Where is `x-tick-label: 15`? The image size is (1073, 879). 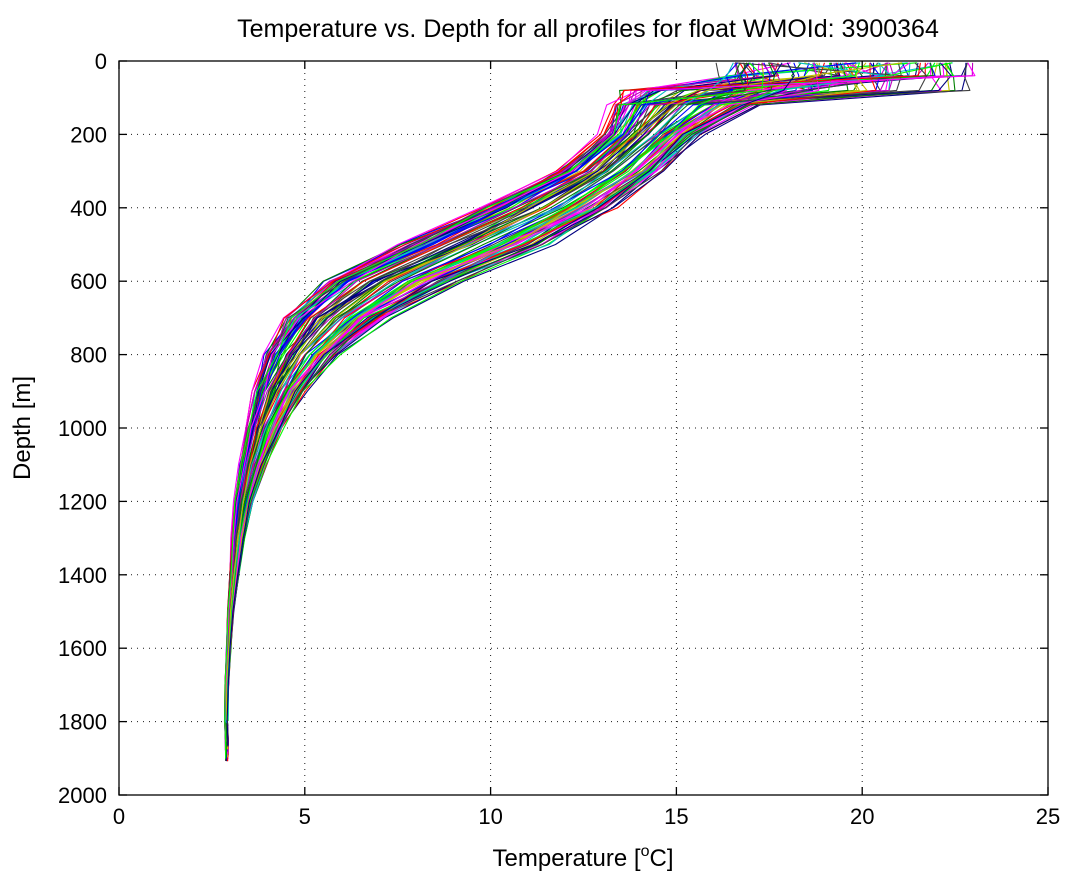 x-tick-label: 15 is located at coordinates (676, 816).